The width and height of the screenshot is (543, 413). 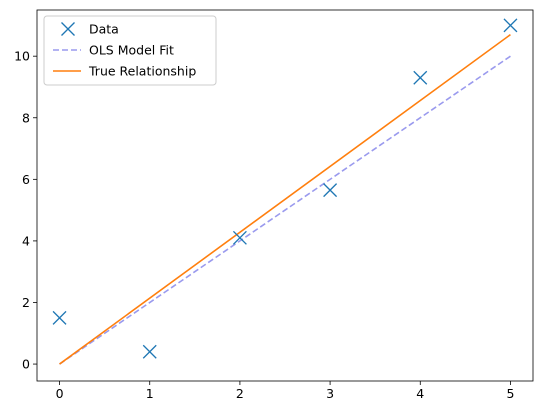 I want to click on legend-entry: OLS Model Fit, so click(x=113, y=50).